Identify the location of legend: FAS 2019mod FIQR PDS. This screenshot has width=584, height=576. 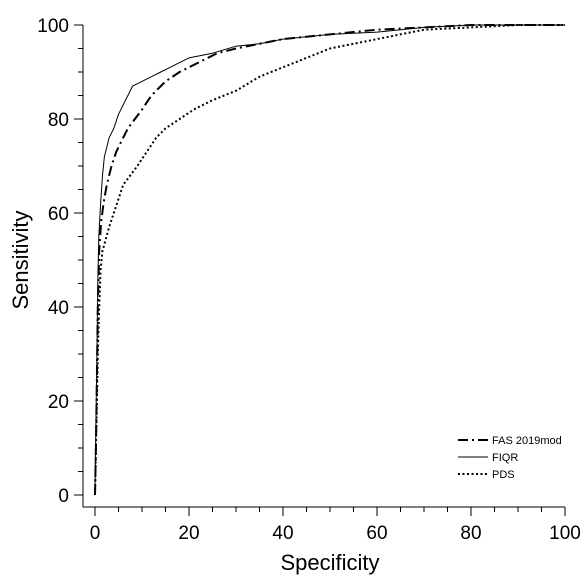
(510, 458).